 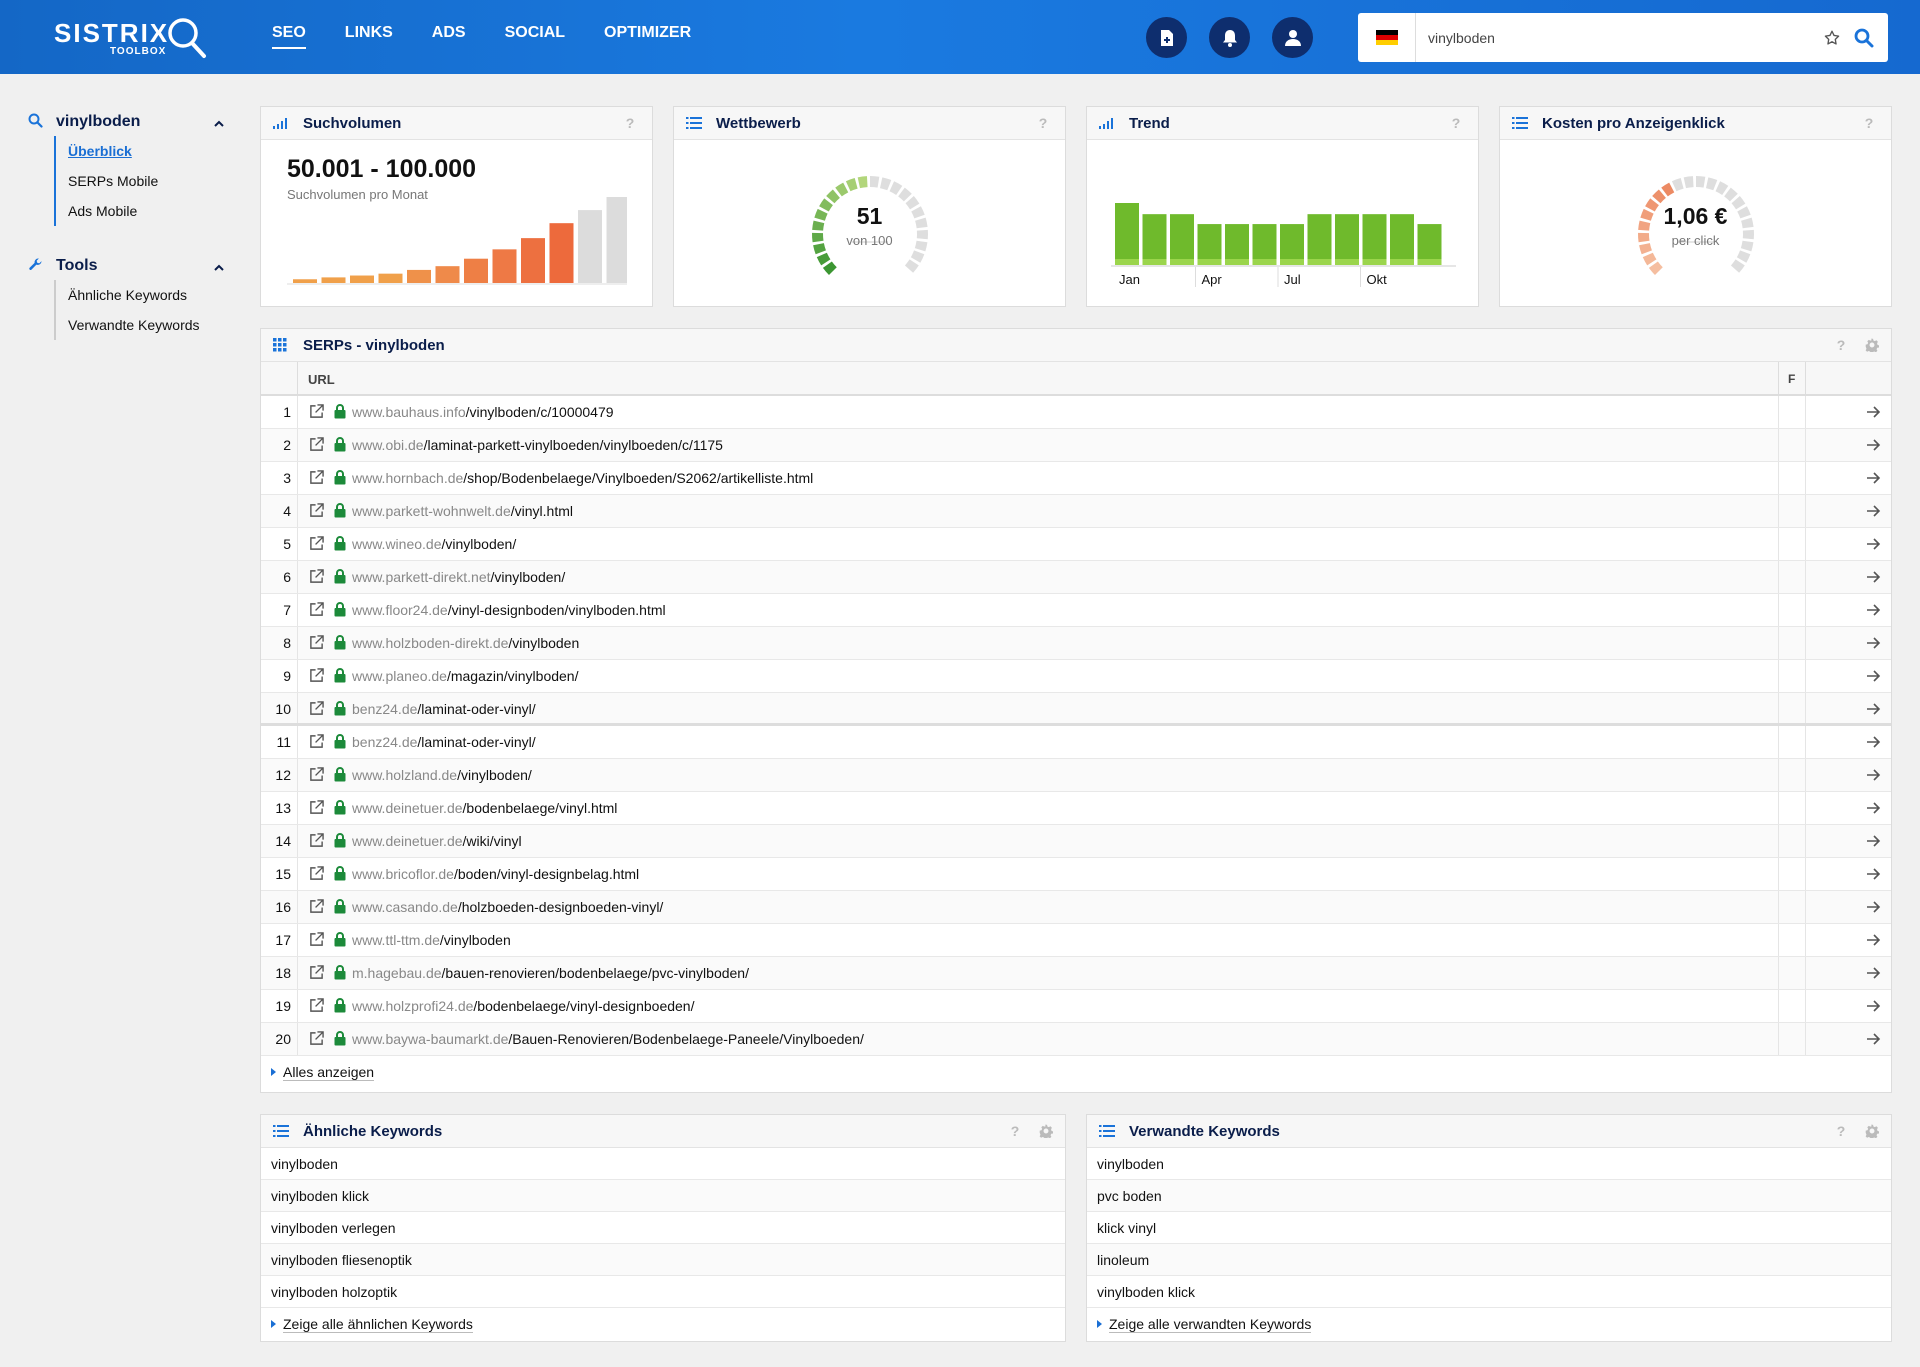 I want to click on search-input, so click(x=1616, y=37).